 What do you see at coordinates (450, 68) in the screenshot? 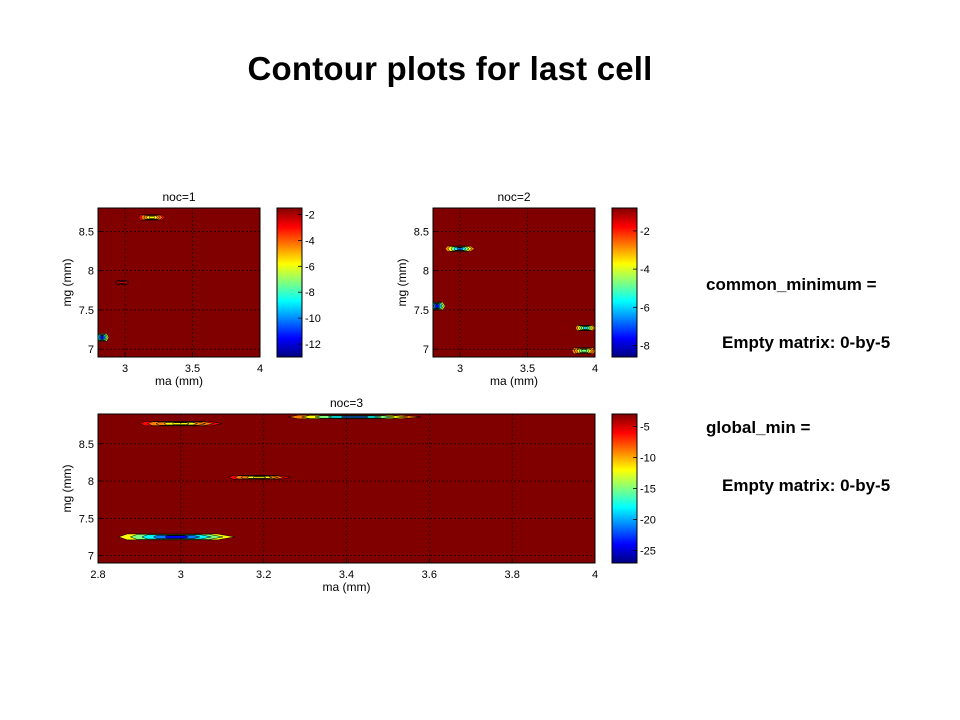
I see `slide-title: Contour plots for last cell` at bounding box center [450, 68].